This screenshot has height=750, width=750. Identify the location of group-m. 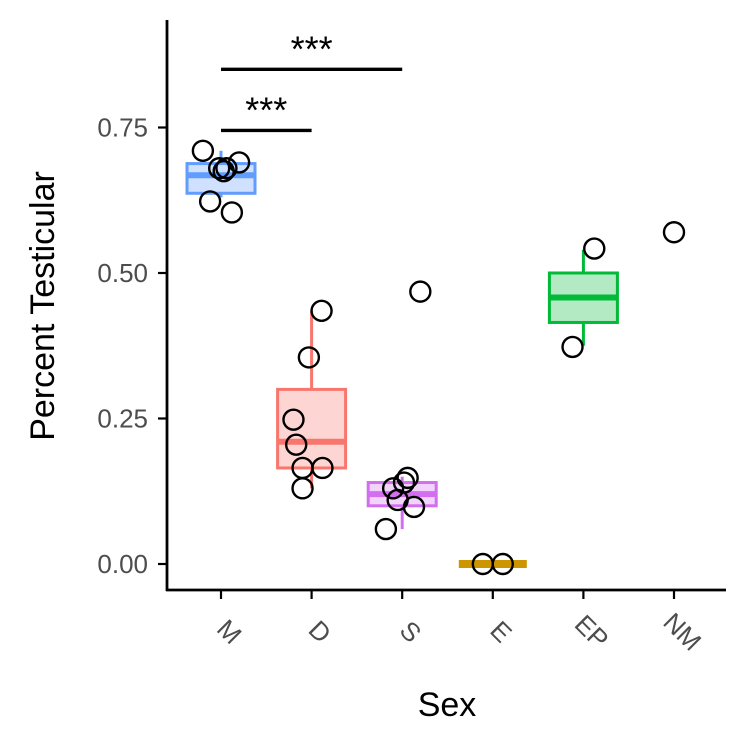
(221, 181).